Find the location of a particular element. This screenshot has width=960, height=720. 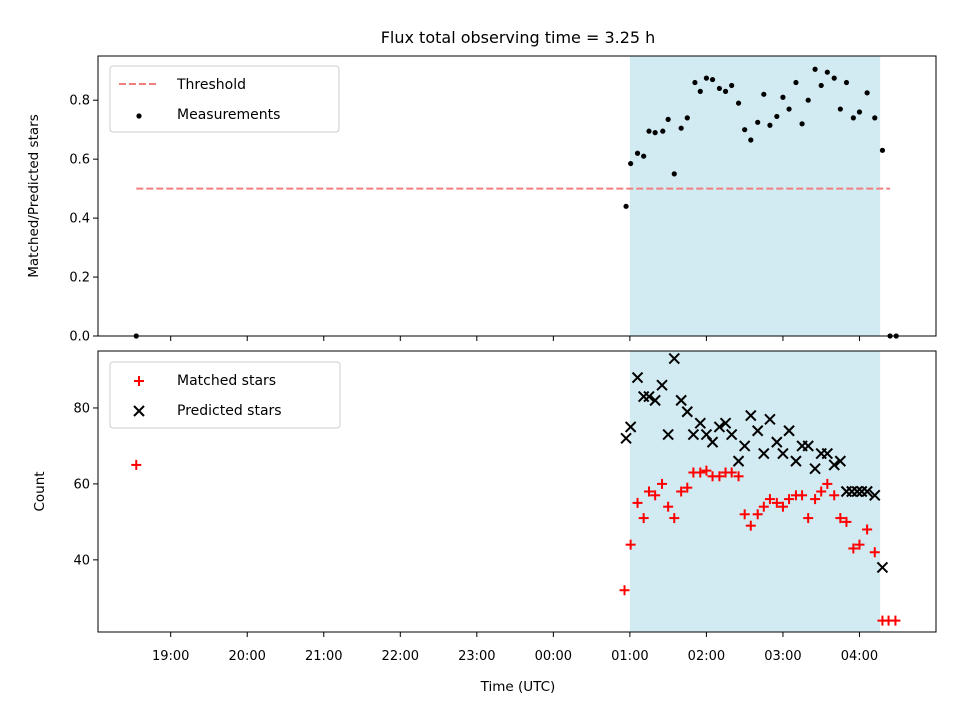

bottom-legend-box is located at coordinates (225, 395).